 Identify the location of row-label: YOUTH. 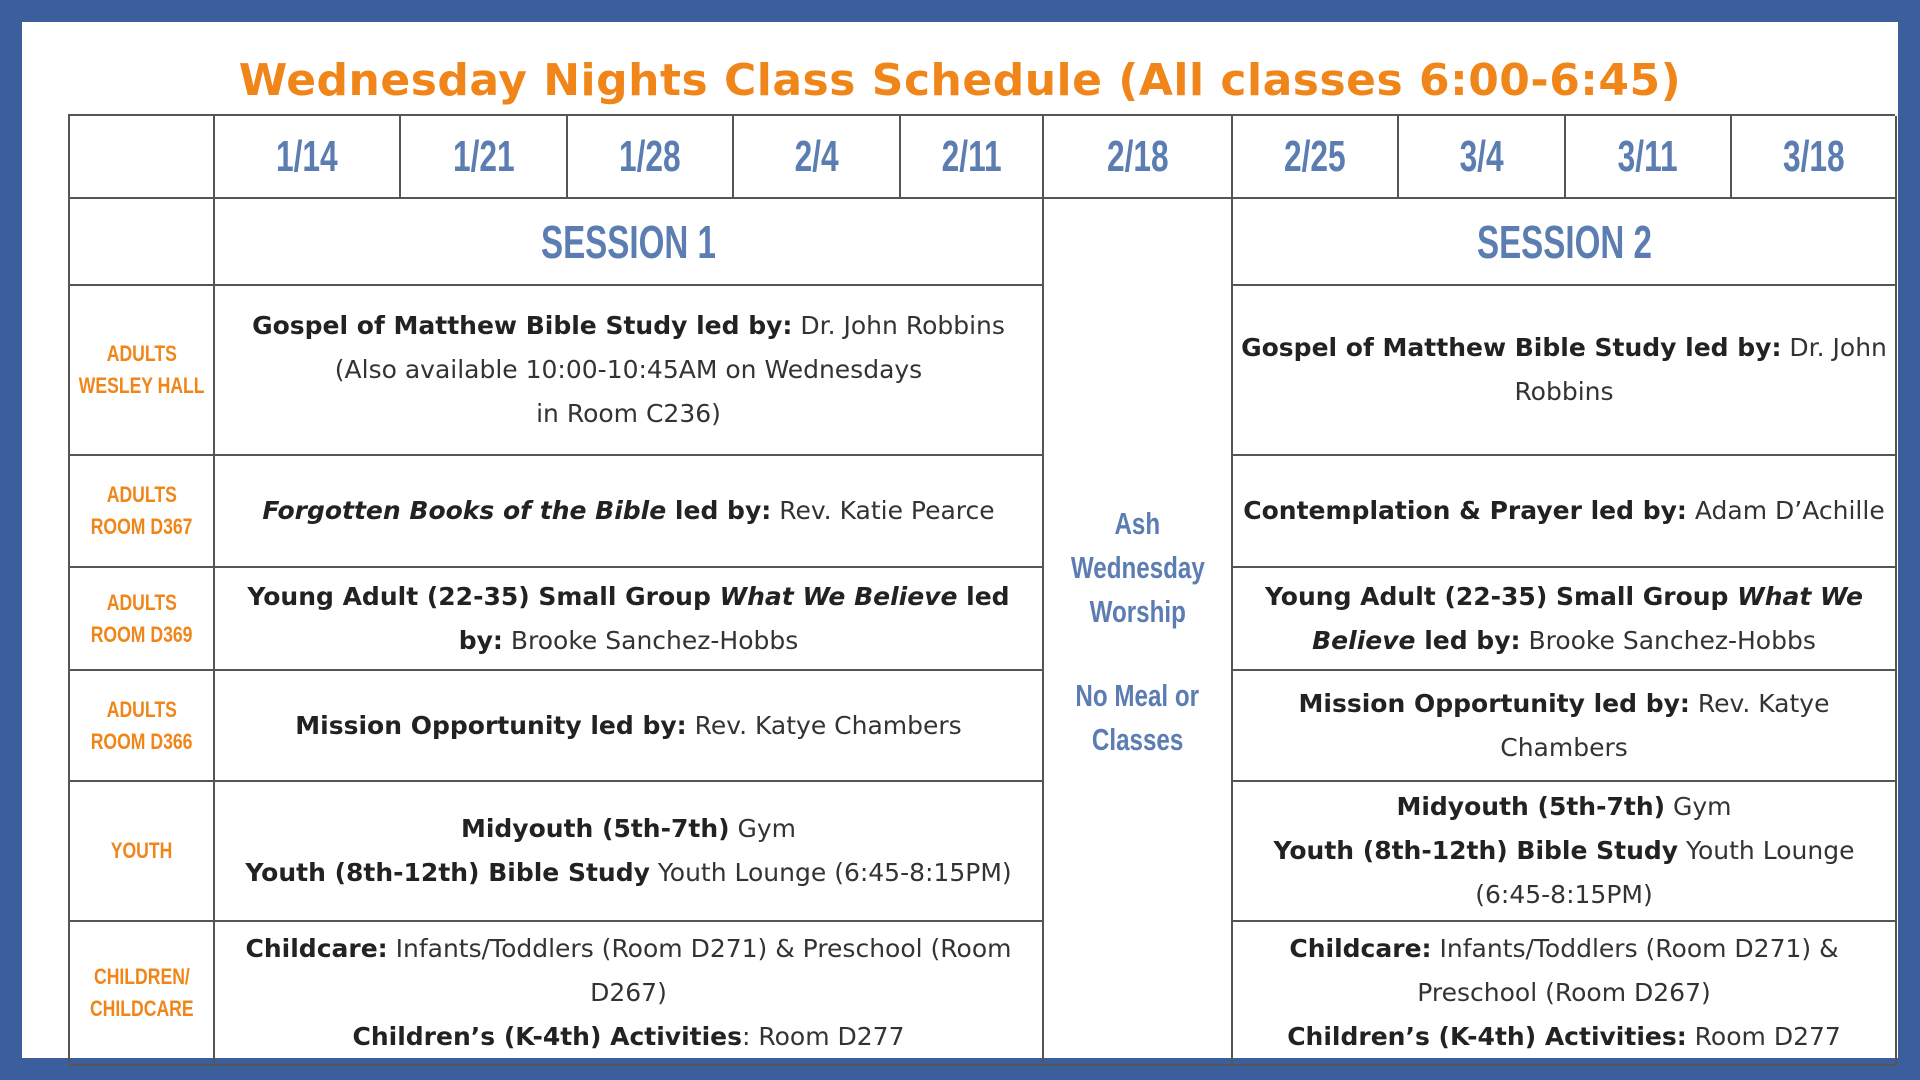
(142, 852).